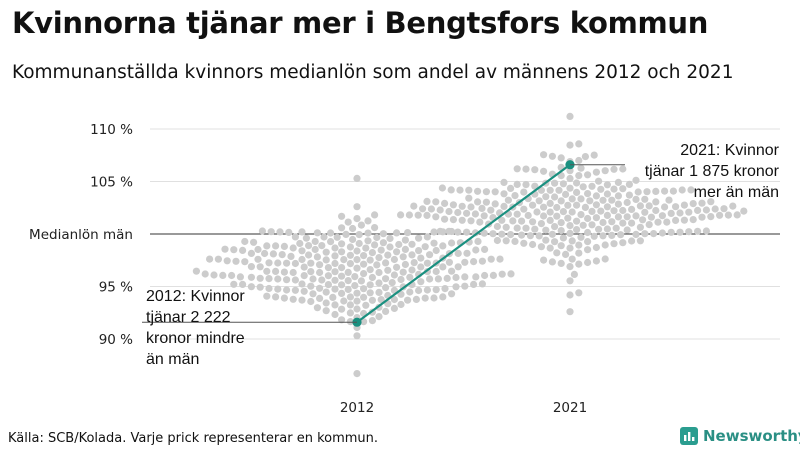 The width and height of the screenshot is (800, 450). I want to click on y-axis-ticks: 90 % 95 % Medianlön män 105 % 110 %, so click(81, 235).